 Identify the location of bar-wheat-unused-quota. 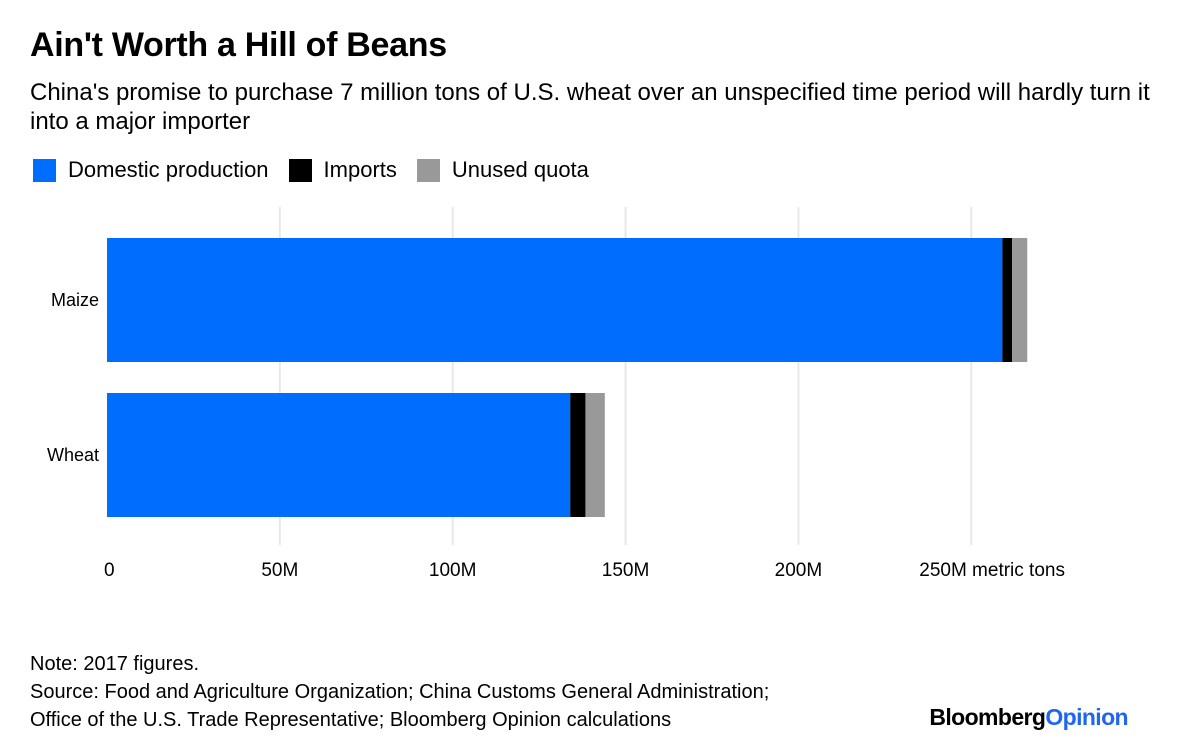
(595, 455).